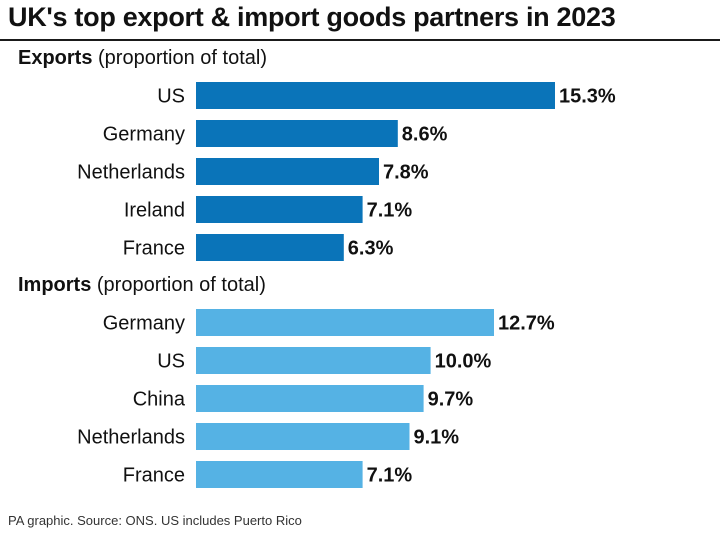 This screenshot has width=720, height=535. What do you see at coordinates (297, 133) in the screenshot?
I see `exports-bar-germany` at bounding box center [297, 133].